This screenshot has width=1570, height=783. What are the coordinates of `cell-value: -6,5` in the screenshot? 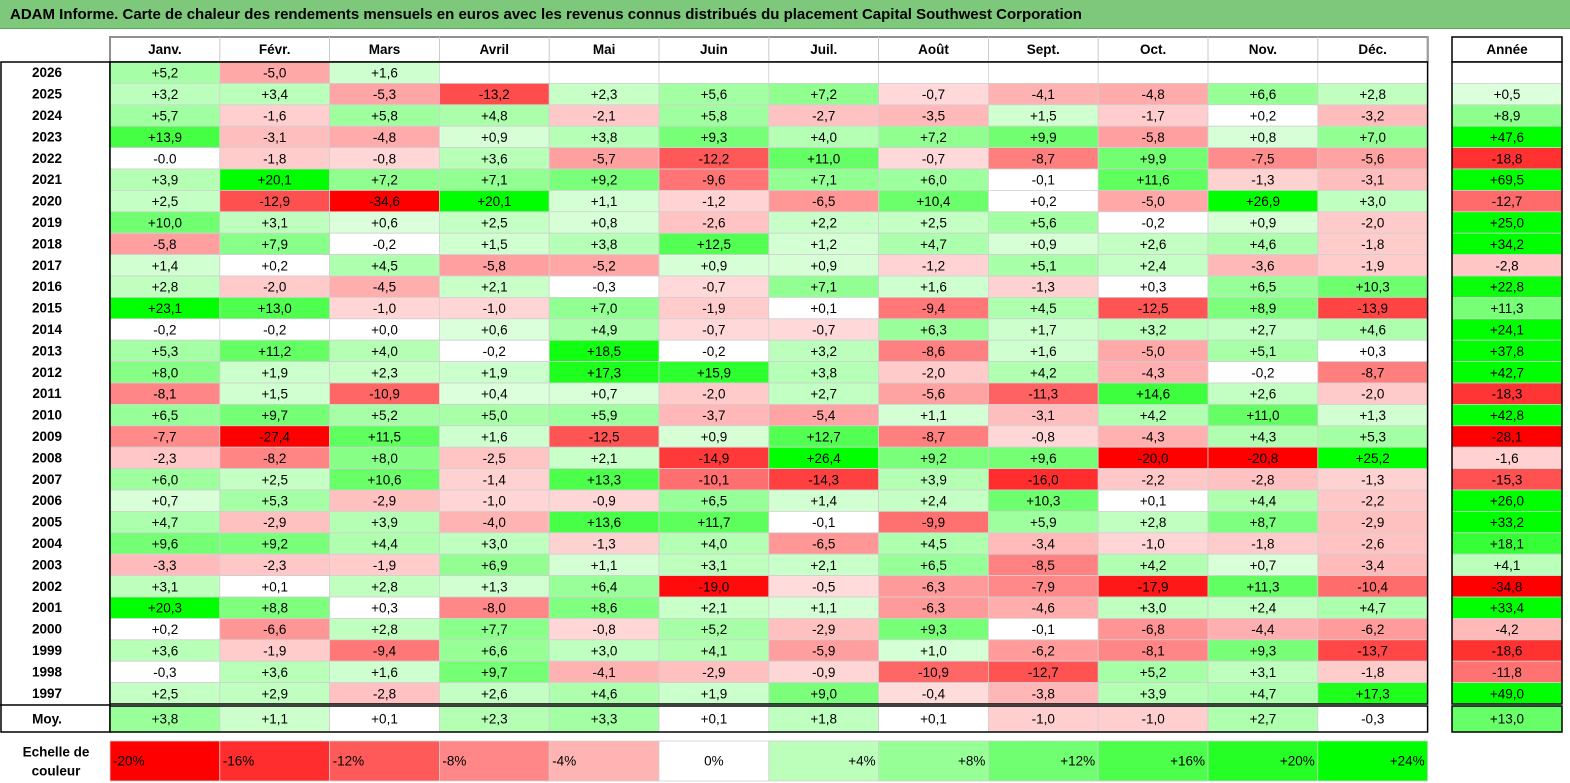 It's located at (823, 201).